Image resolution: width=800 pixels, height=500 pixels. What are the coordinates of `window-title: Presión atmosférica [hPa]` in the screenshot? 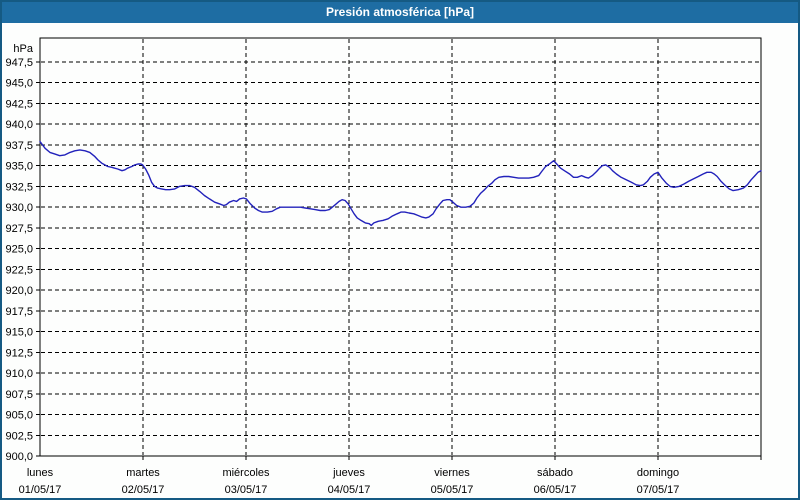 It's located at (400, 12).